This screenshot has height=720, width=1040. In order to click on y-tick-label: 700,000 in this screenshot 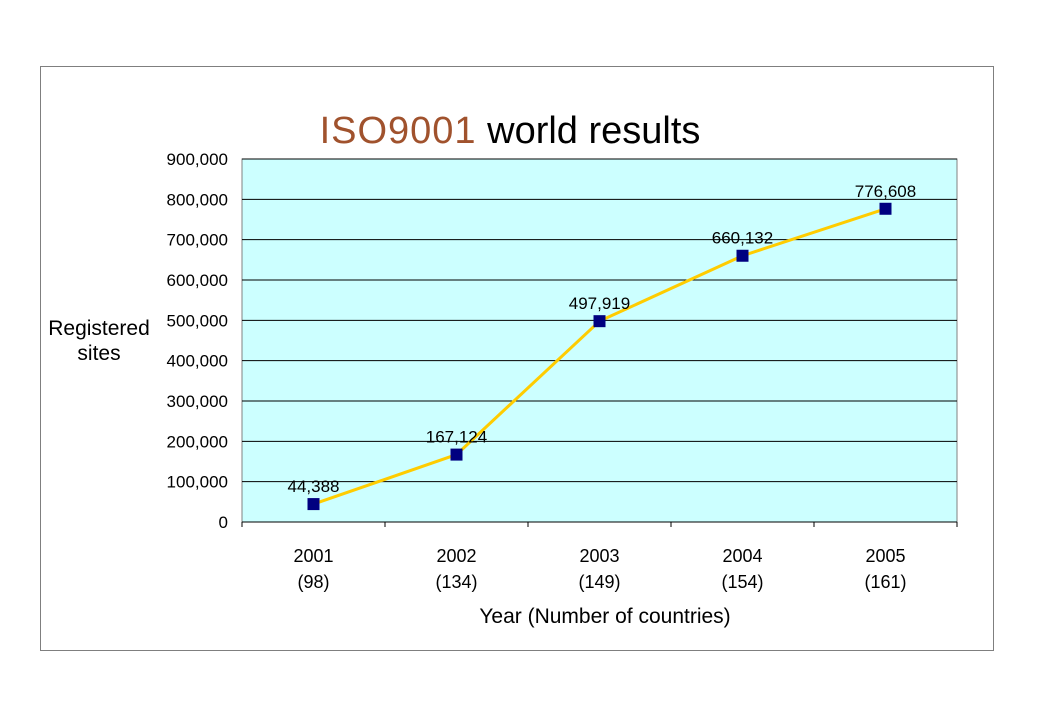, I will do `click(197, 240)`.